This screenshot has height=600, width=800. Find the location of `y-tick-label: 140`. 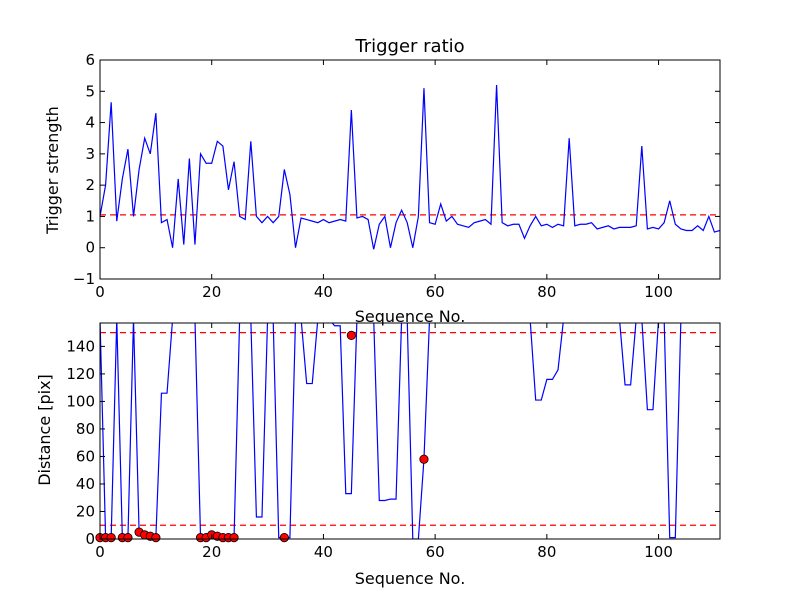

y-tick-label: 140 is located at coordinates (80, 346).